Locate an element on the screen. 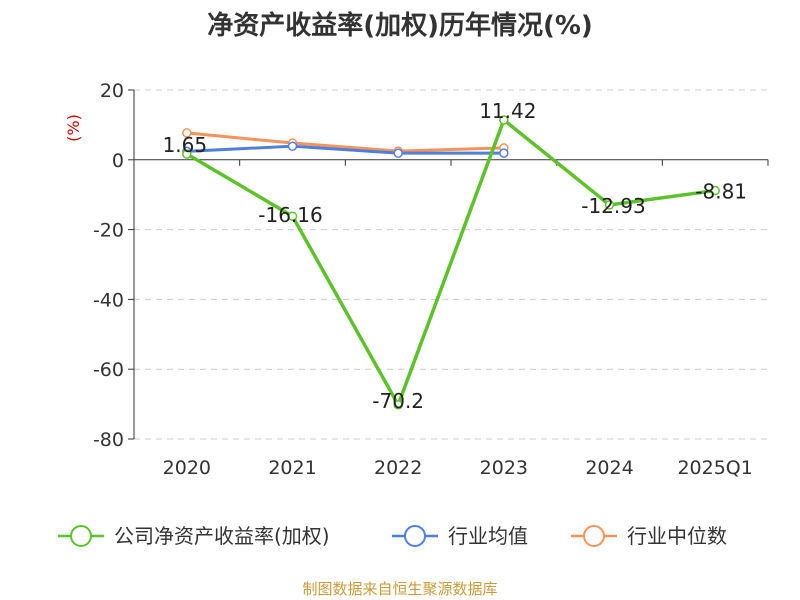  x-tick-label: 2021 is located at coordinates (292, 468).